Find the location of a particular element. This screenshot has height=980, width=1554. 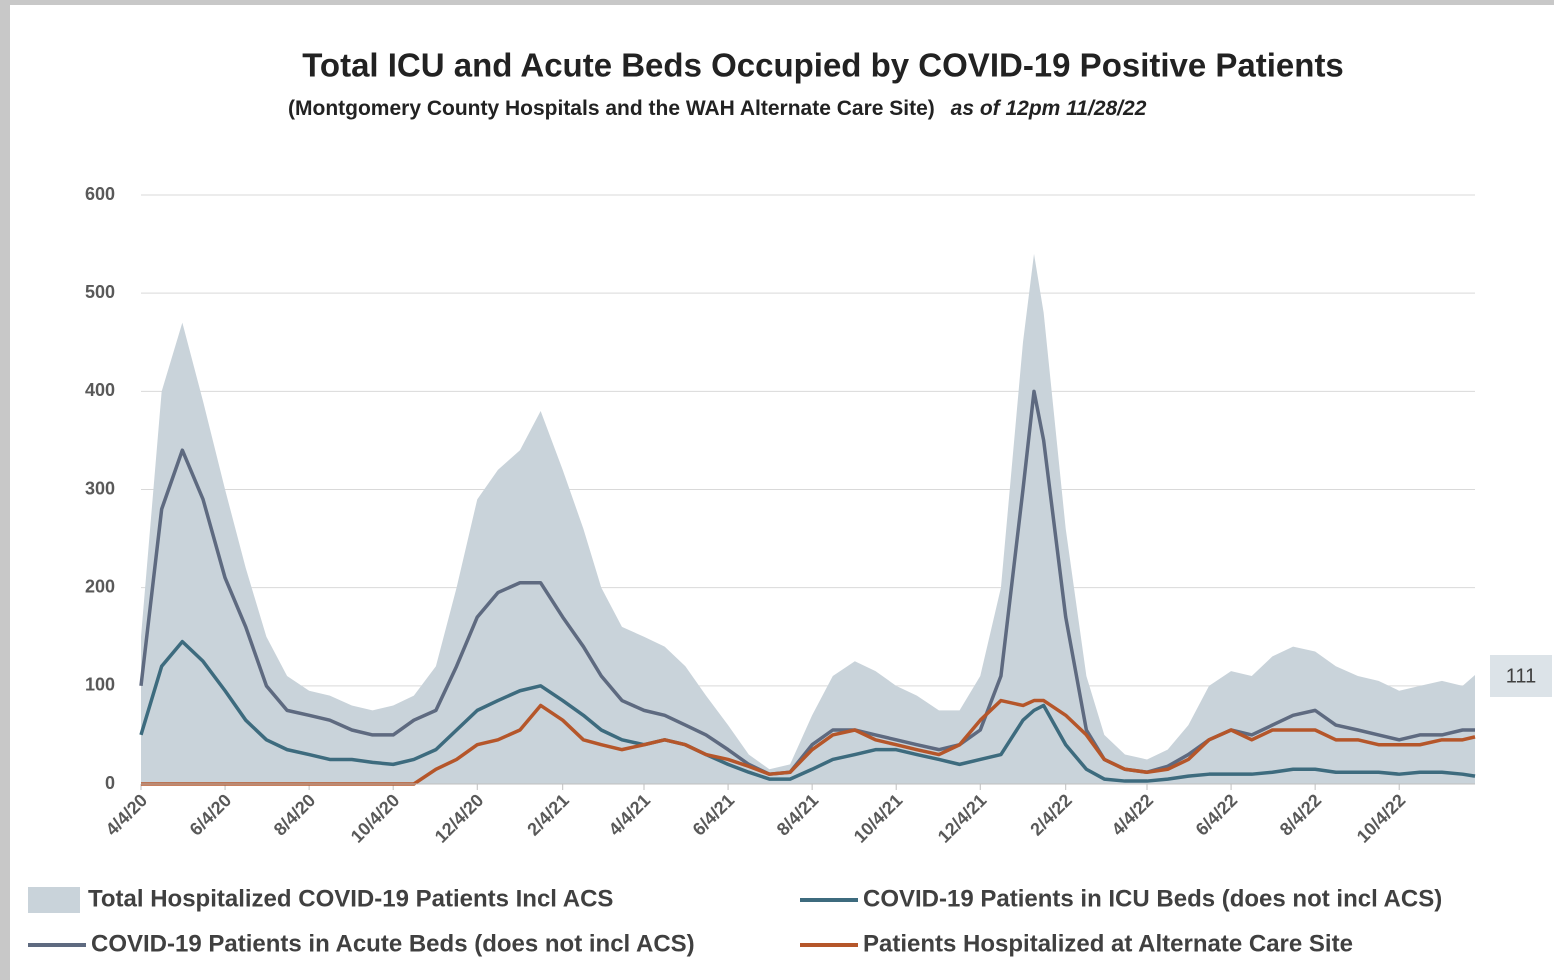

line is located at coordinates (807, 711).